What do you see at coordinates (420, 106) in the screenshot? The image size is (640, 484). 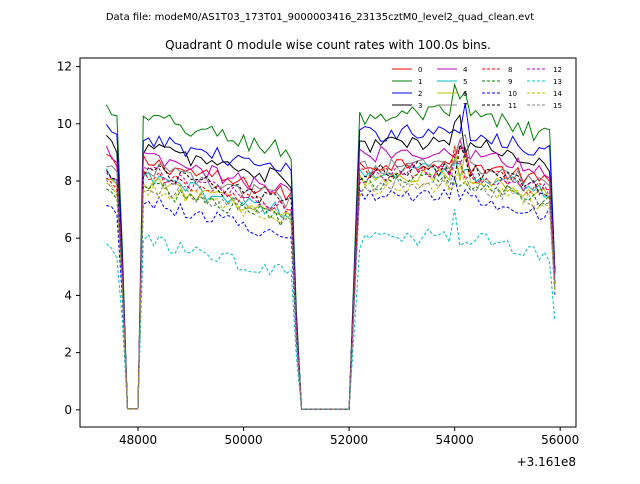 I see `legend-label: 3` at bounding box center [420, 106].